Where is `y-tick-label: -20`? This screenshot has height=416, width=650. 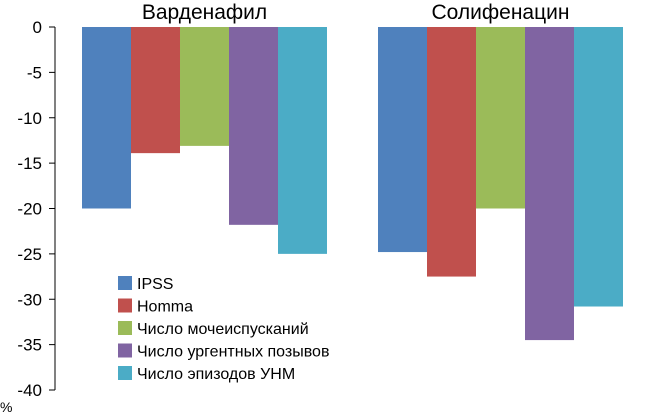 y-tick-label: -20 is located at coordinates (29, 209).